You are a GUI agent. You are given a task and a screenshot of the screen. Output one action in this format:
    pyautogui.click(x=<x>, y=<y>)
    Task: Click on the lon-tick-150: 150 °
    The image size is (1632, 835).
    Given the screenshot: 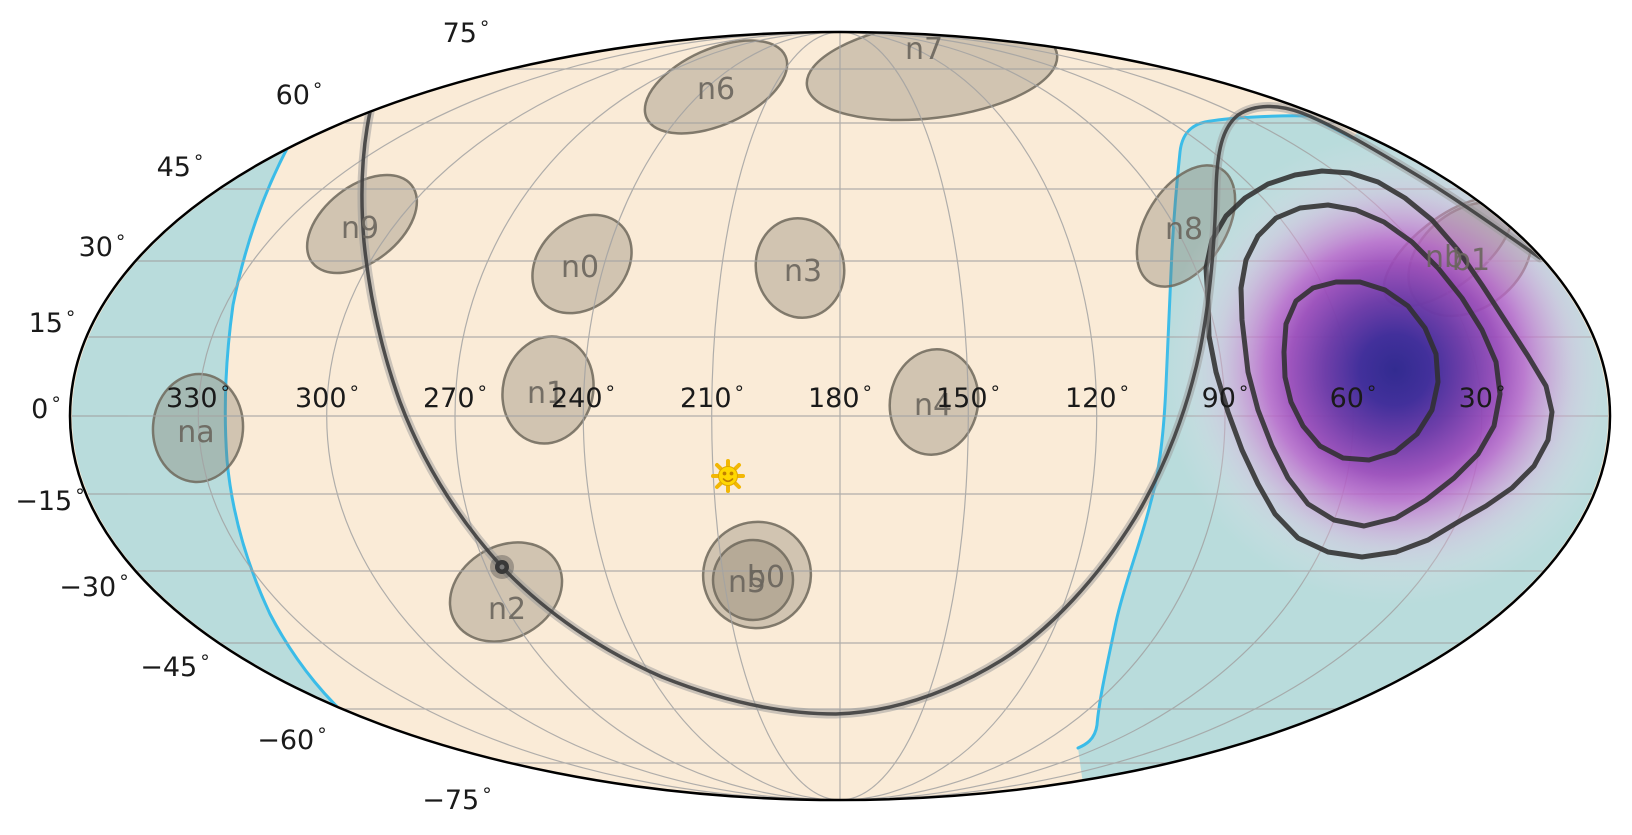 What is the action you would take?
    pyautogui.click(x=968, y=398)
    